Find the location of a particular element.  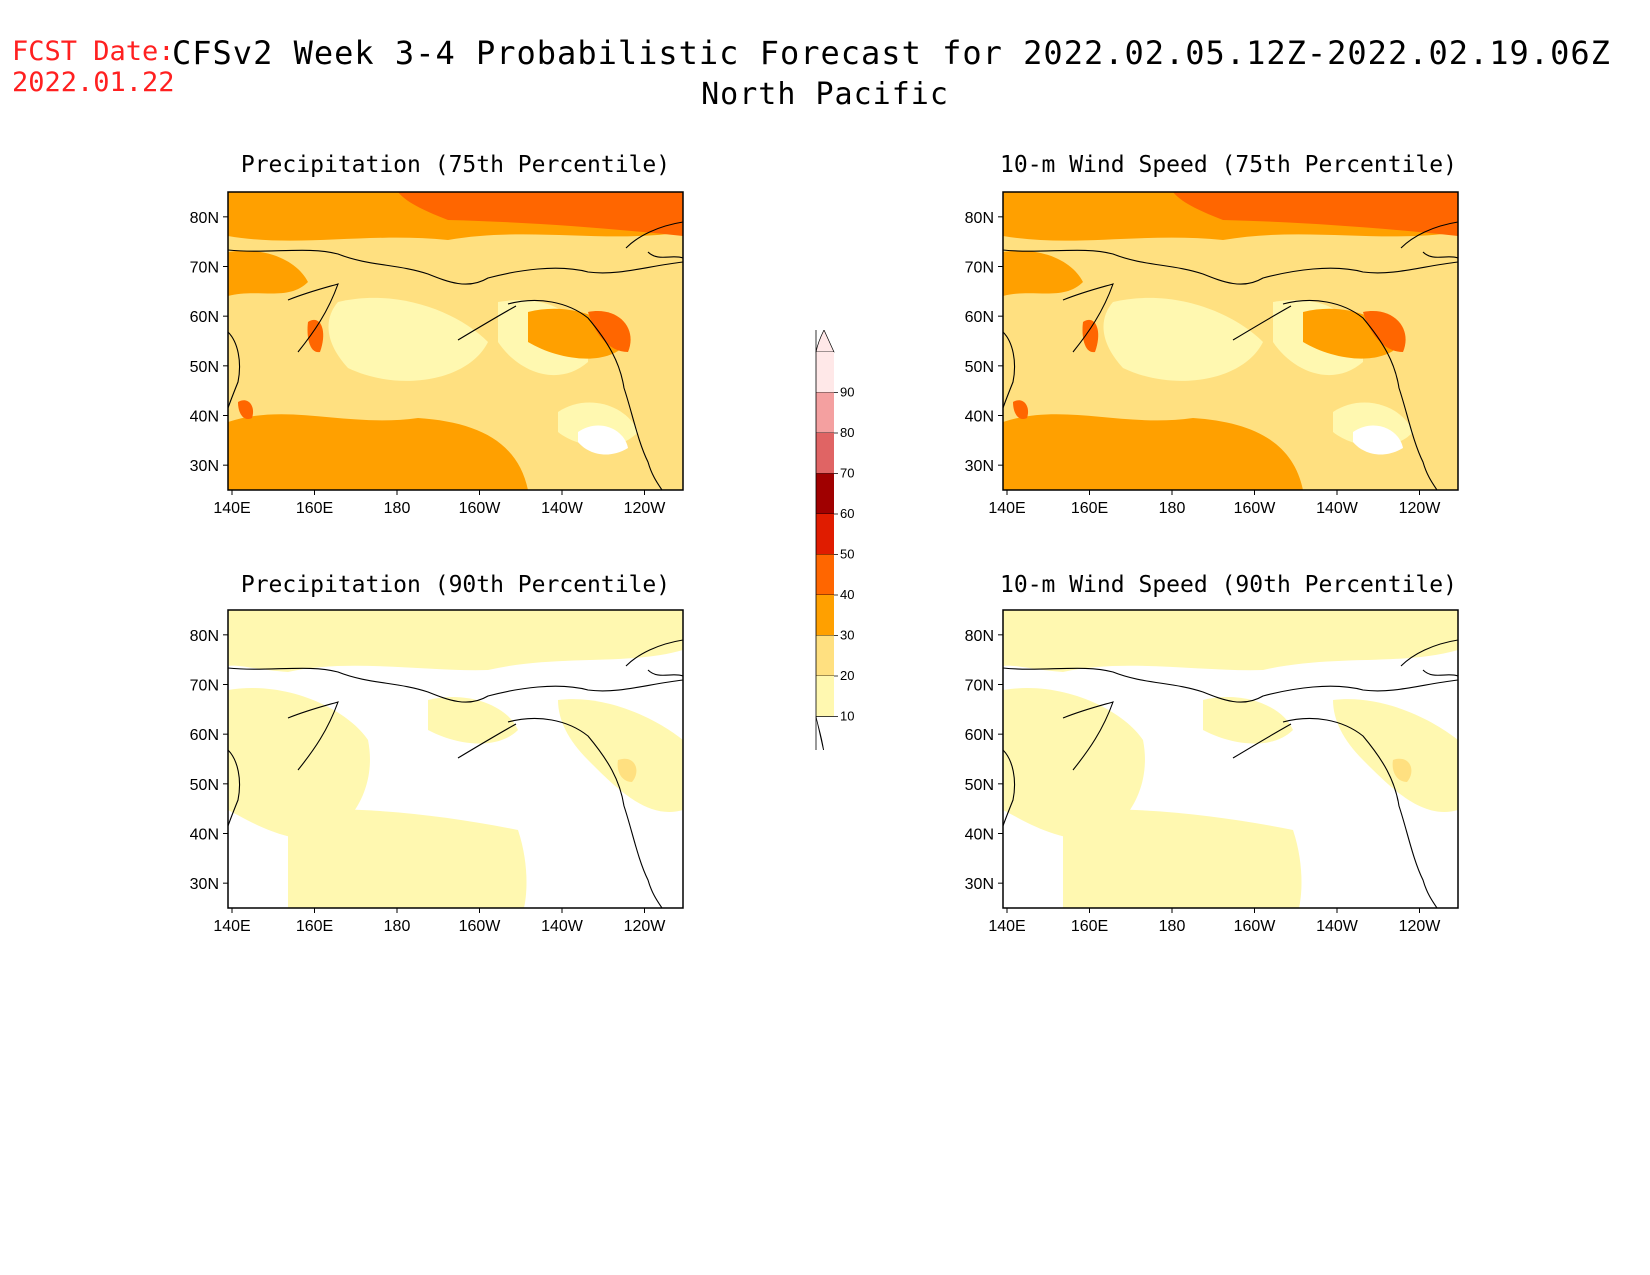

panel-title-wind75: 10-m Wind Speed (75th Percentile) is located at coordinates (1228, 165).